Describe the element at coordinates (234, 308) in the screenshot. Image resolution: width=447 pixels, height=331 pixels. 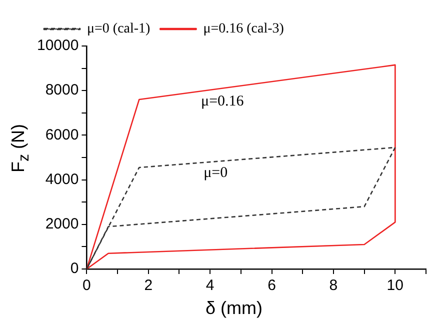
I see `x-axis-title: δ (mm)` at that location.